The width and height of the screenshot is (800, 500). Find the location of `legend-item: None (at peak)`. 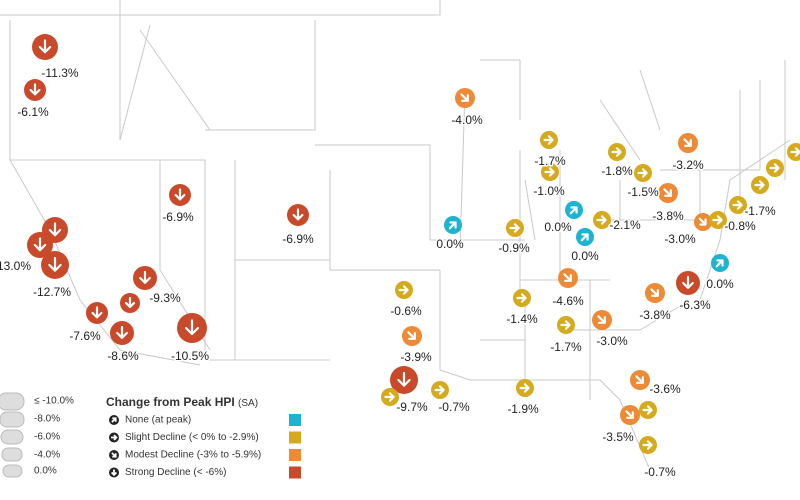

legend-item: None (at peak) is located at coordinates (205, 420).